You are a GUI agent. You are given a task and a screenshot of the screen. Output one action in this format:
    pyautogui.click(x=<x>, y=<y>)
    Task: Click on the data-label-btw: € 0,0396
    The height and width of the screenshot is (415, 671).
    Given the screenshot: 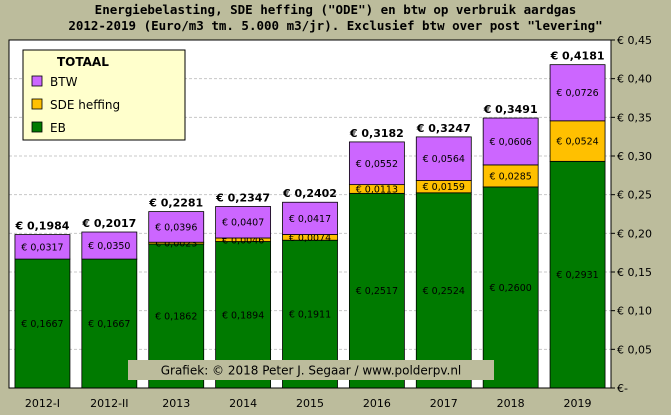 What is the action you would take?
    pyautogui.click(x=176, y=227)
    